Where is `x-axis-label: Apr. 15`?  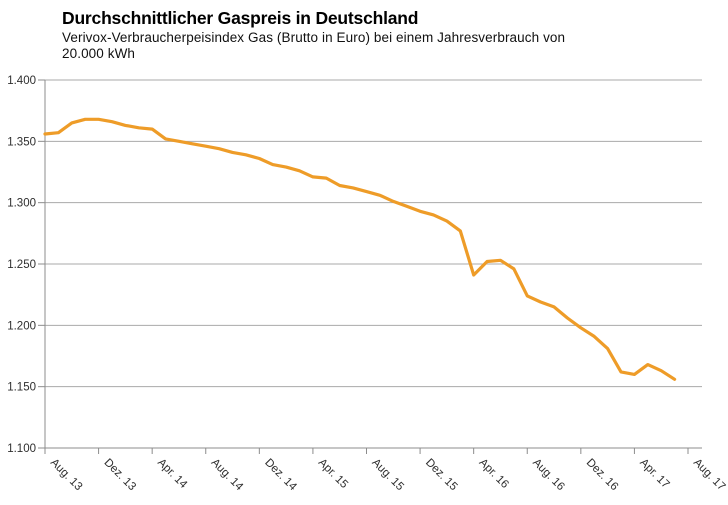
x-axis-label: Apr. 15 is located at coordinates (333, 474).